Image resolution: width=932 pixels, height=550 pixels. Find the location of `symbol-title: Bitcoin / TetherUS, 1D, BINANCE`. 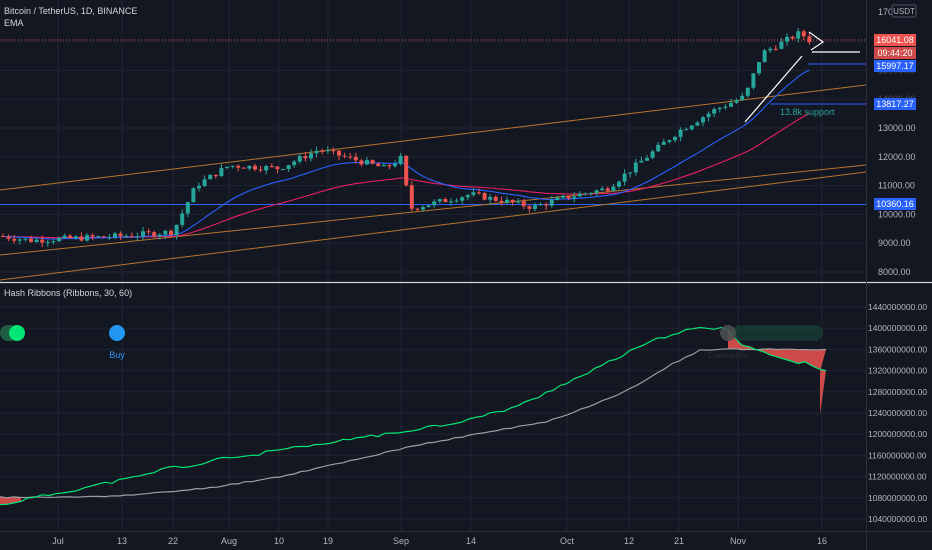

symbol-title: Bitcoin / TetherUS, 1D, BINANCE is located at coordinates (70, 11).